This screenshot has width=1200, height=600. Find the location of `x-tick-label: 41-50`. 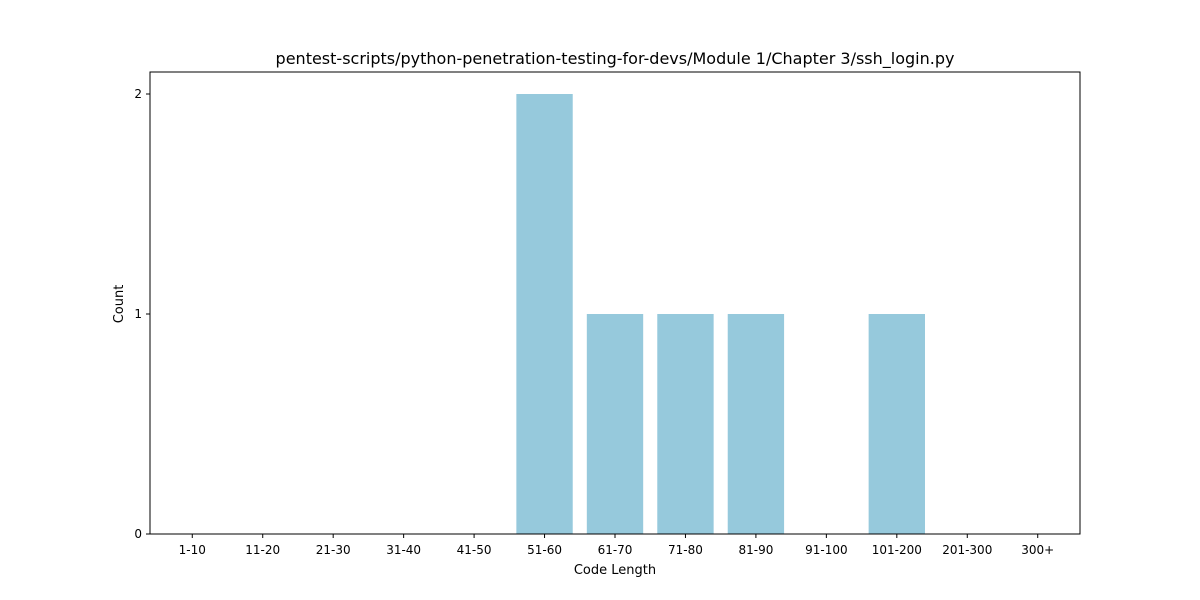

x-tick-label: 41-50 is located at coordinates (474, 550).